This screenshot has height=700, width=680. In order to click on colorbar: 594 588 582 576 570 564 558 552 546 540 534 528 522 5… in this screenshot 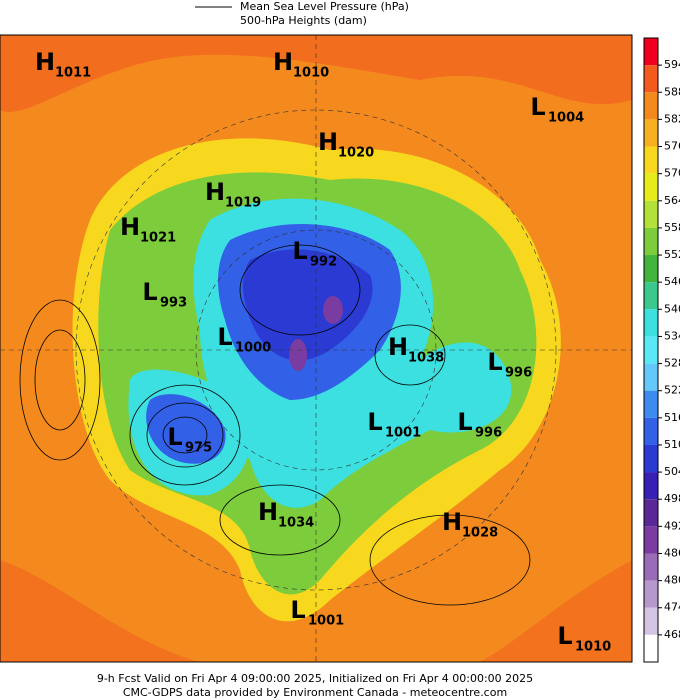, I will do `click(661, 350)`.